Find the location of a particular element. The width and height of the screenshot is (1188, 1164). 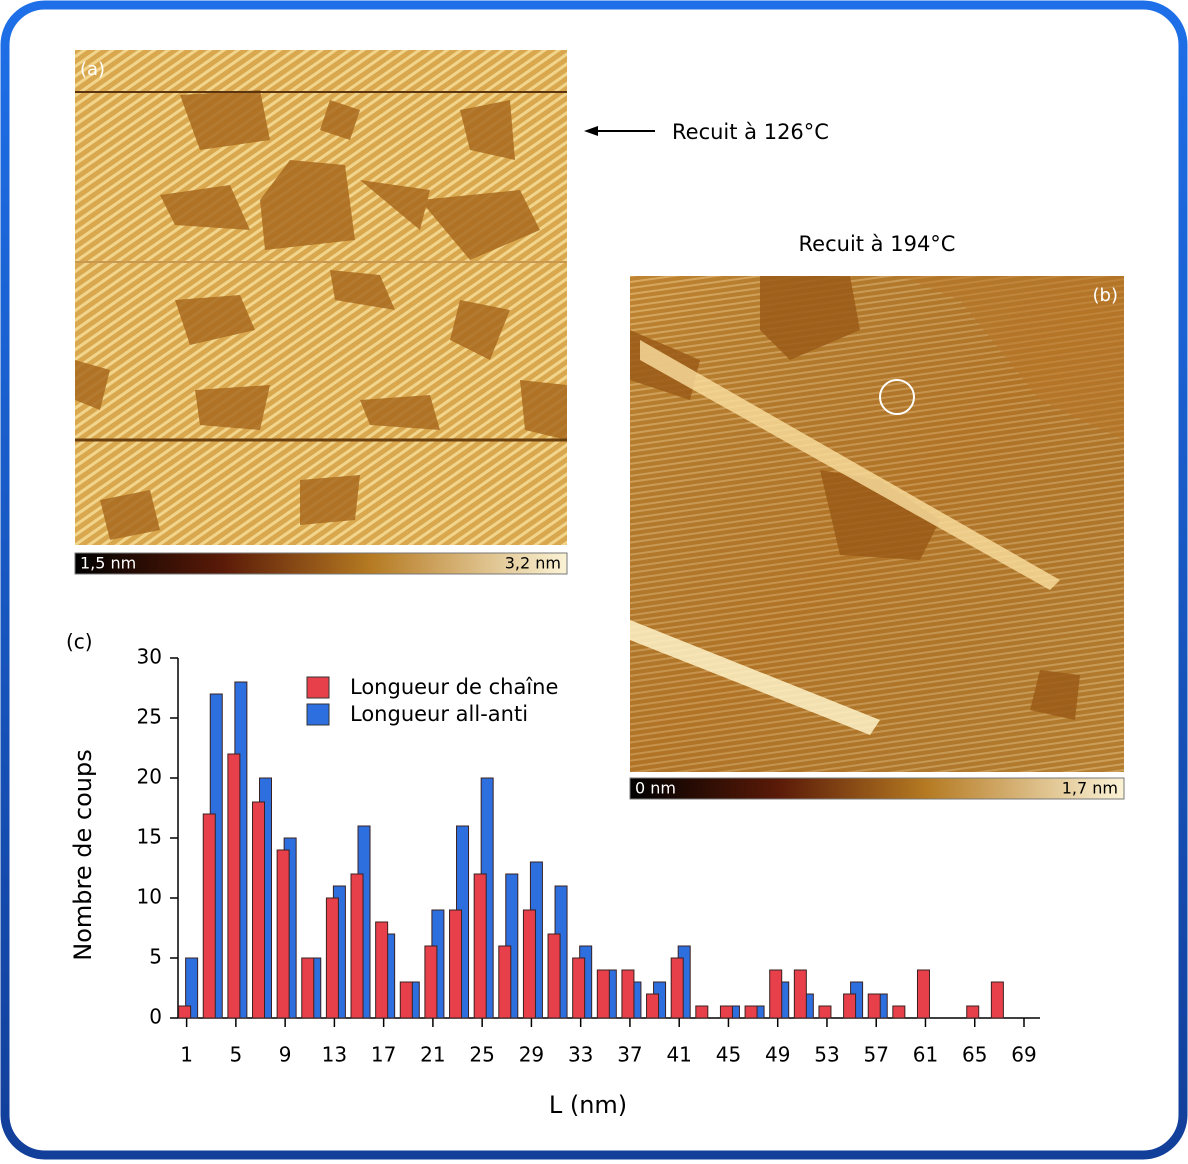

y-axis-label: Nombre de coups is located at coordinates (83, 854).